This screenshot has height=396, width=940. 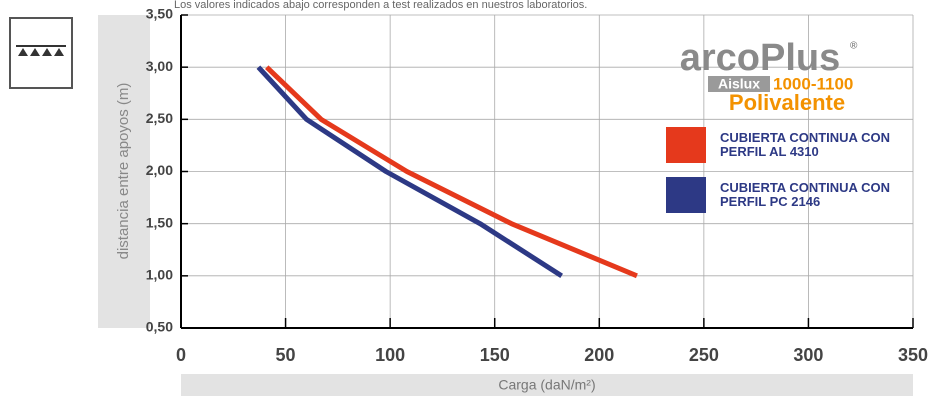 What do you see at coordinates (159, 14) in the screenshot?
I see `y-tick-label: 3,50` at bounding box center [159, 14].